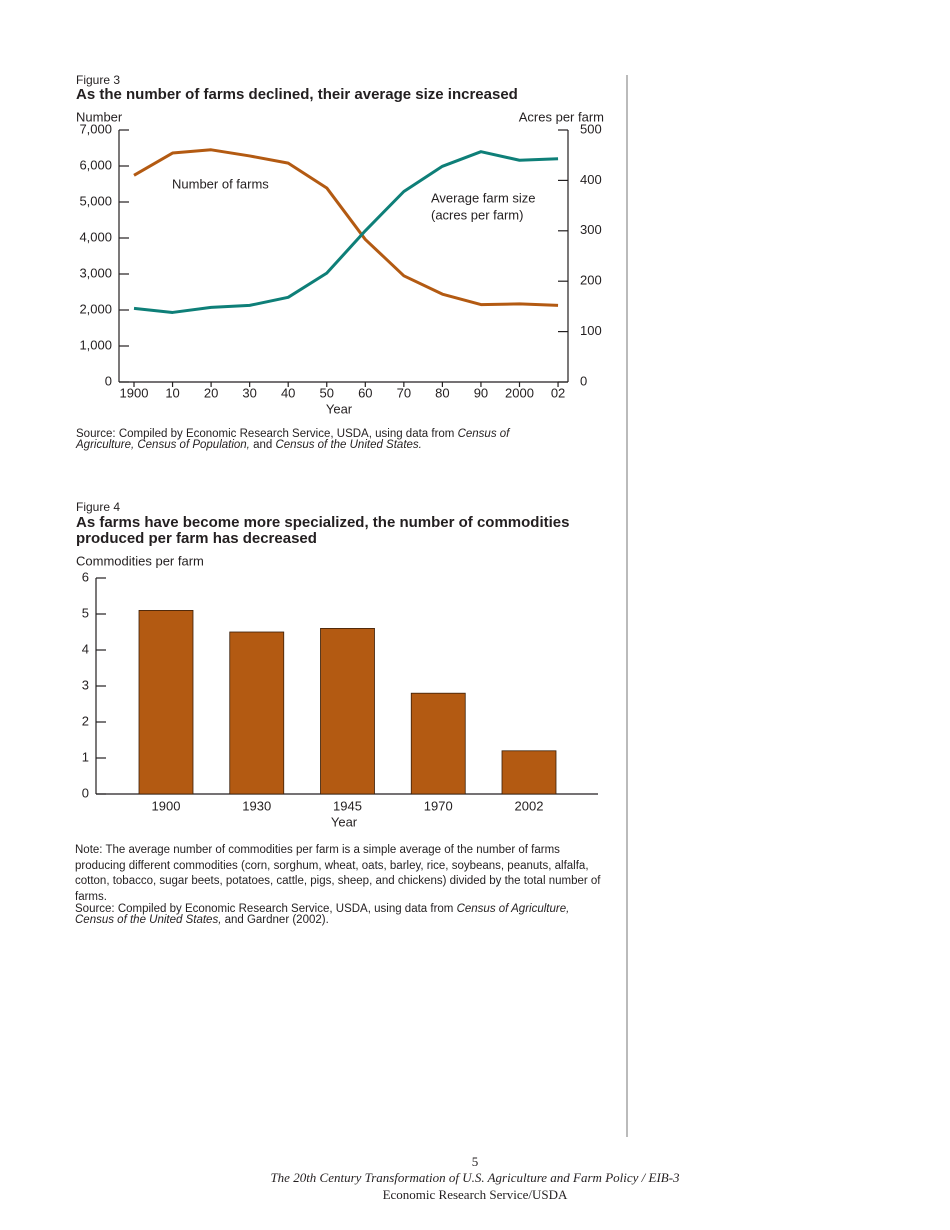 This screenshot has width=950, height=1230. What do you see at coordinates (481, 392) in the screenshot?
I see `x-tick-label: 90` at bounding box center [481, 392].